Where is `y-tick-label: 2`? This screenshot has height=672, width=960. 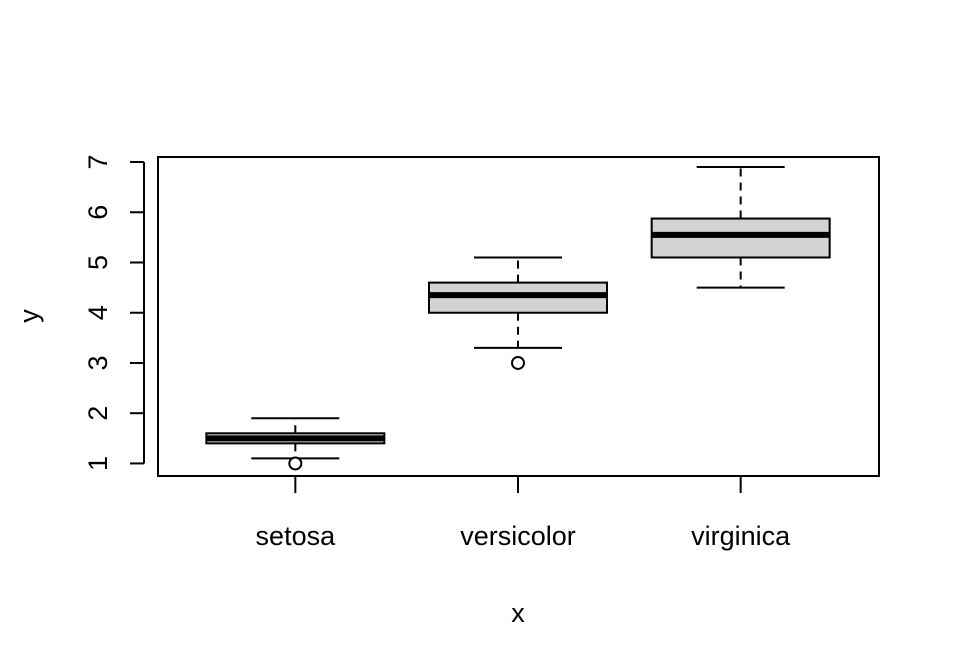
y-tick-label: 2 is located at coordinates (98, 413).